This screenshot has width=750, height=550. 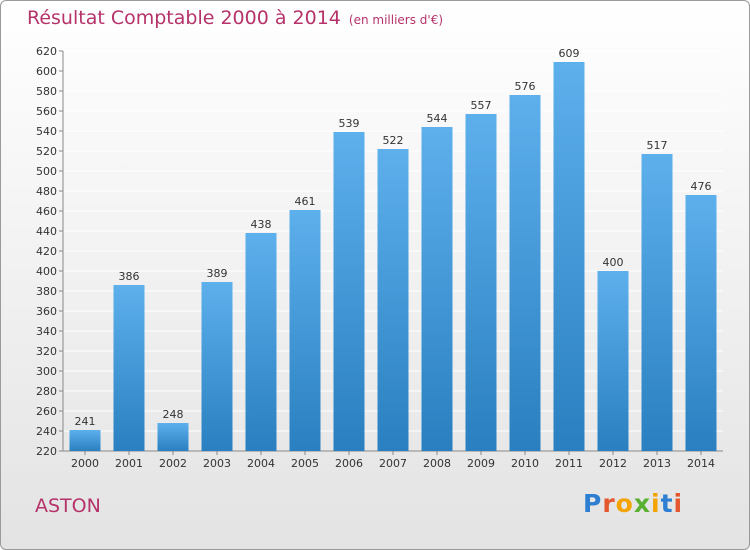 I want to click on x-tick-label: 2006, so click(x=349, y=463).